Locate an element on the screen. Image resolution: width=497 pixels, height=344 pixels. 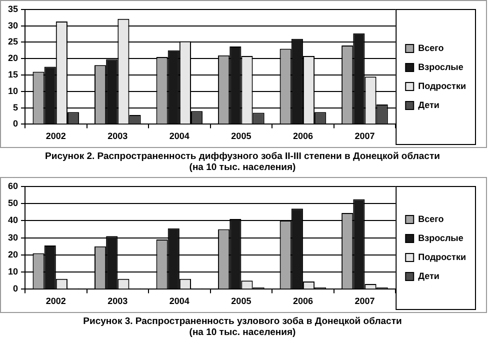
y-tick-label: 50 is located at coordinates (13, 203).